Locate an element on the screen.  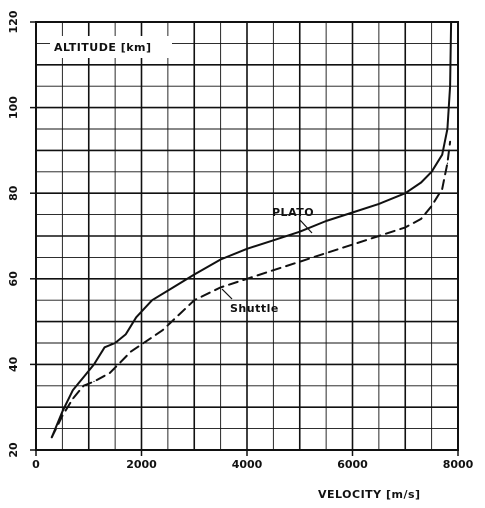
y-tick-label: 60 is located at coordinates (13, 279).